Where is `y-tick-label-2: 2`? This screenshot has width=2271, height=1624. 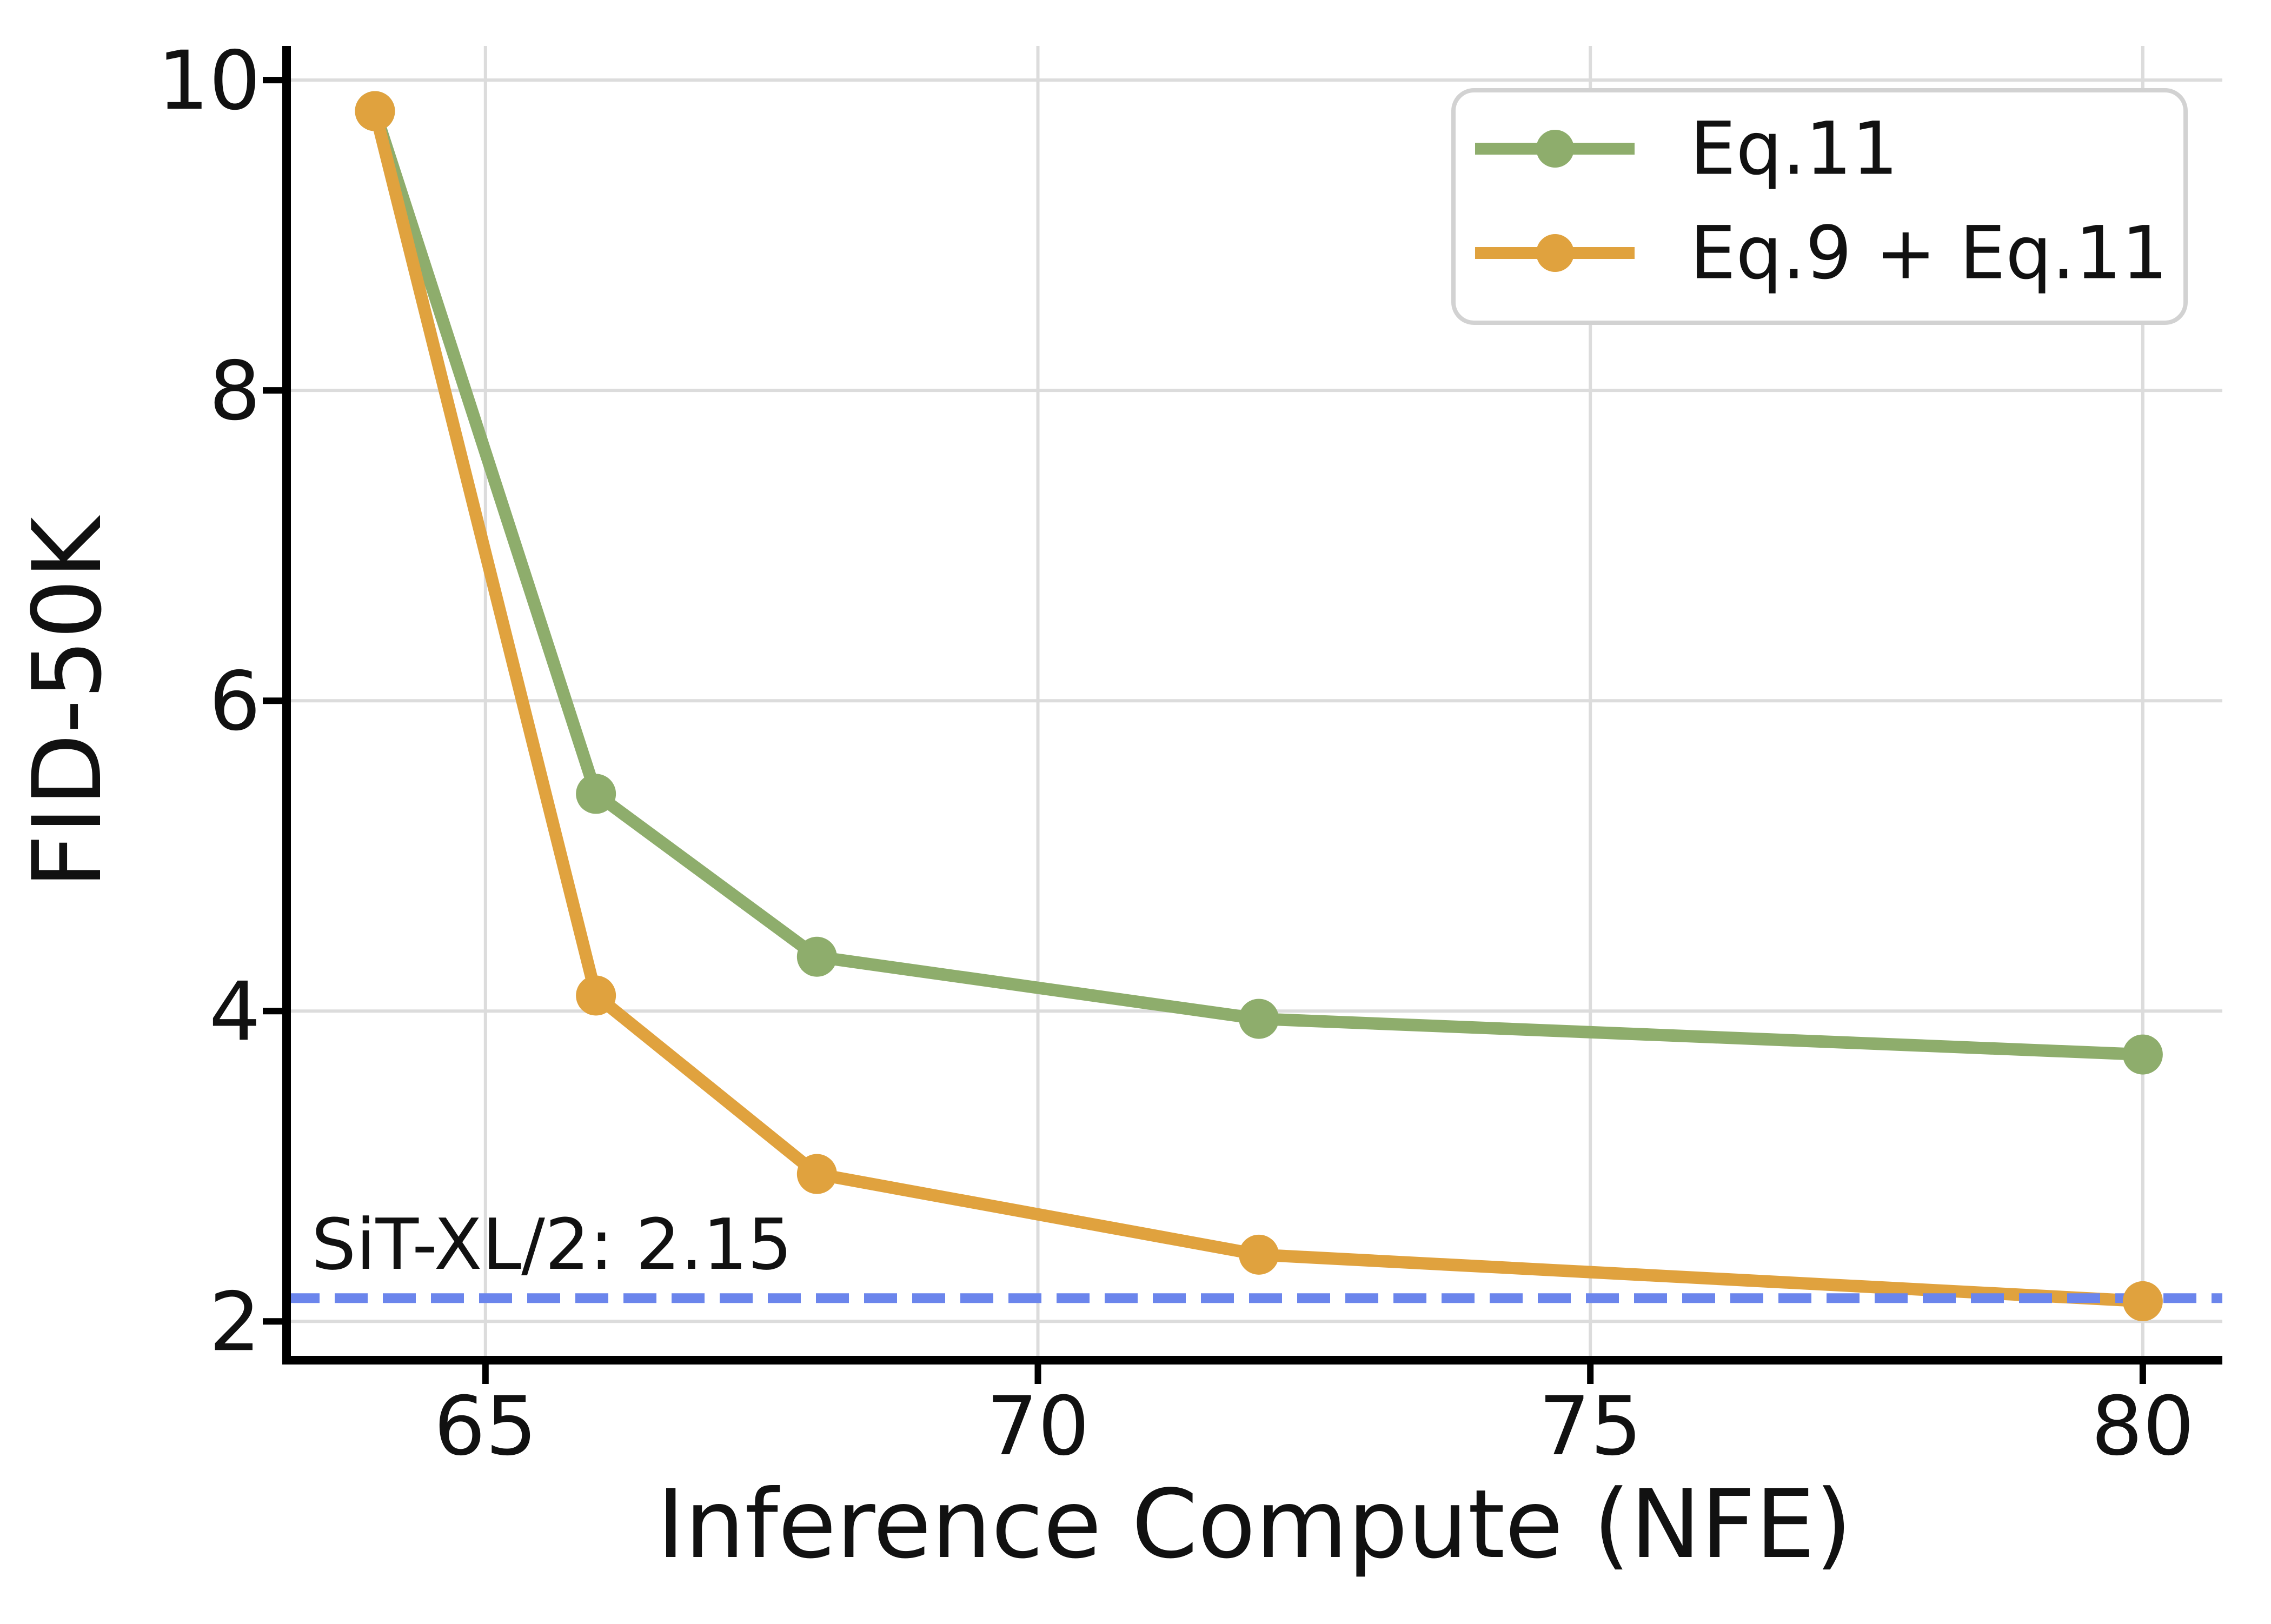
y-tick-label-2: 2 is located at coordinates (235, 1322).